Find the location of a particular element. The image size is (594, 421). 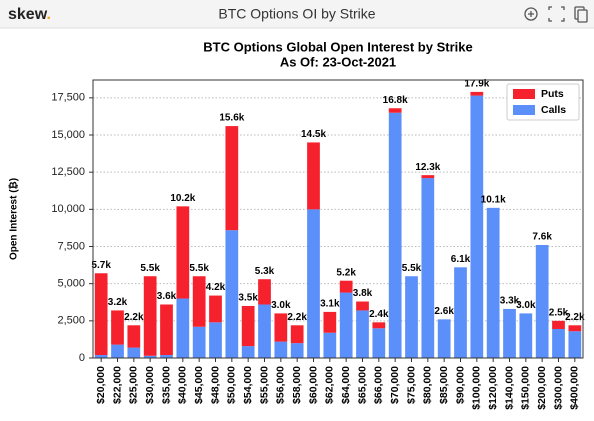

total-label: 3.8k is located at coordinates (363, 293).